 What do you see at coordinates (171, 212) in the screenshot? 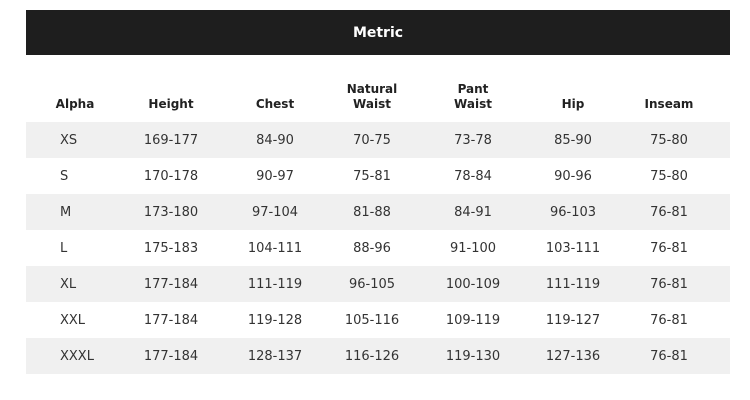
I see `table-cell: 173-180` at bounding box center [171, 212].